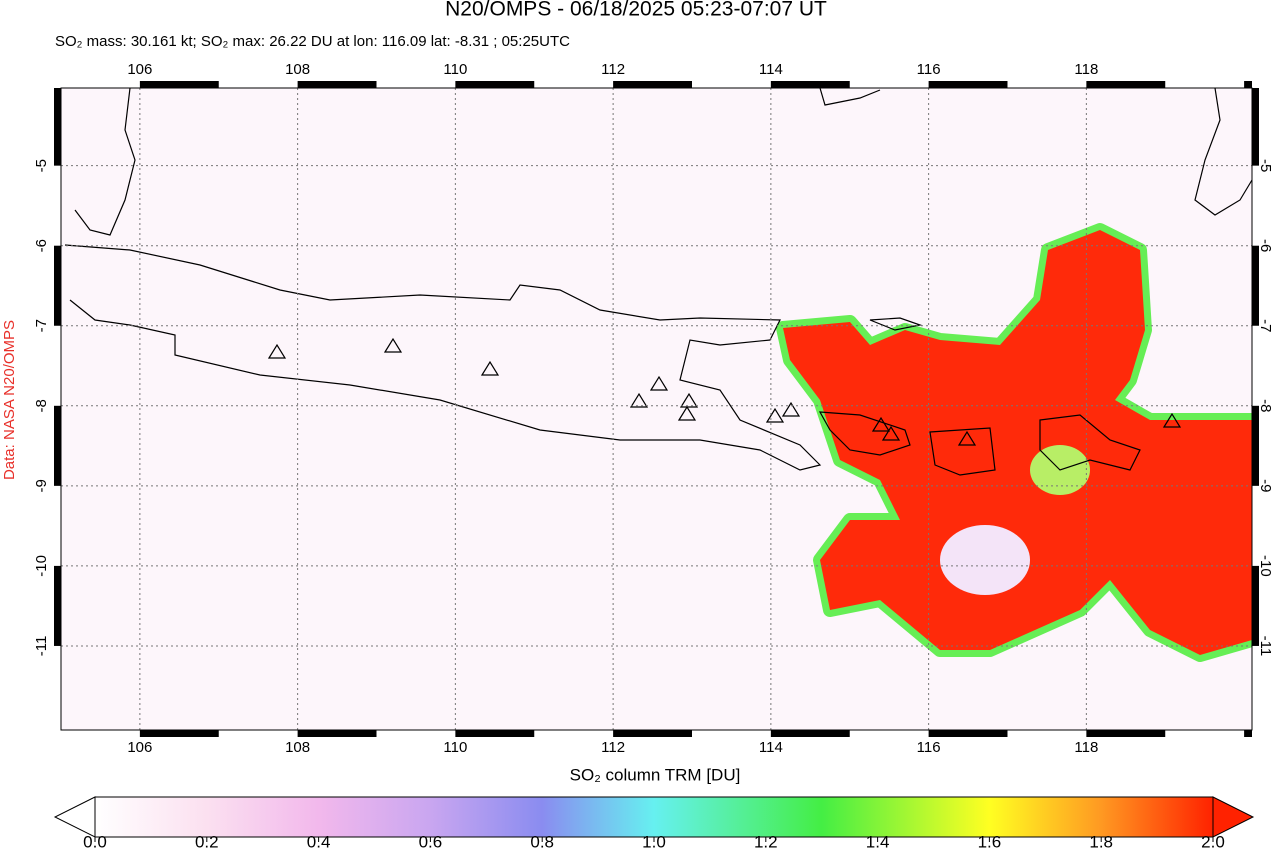 This screenshot has width=1272, height=858. What do you see at coordinates (9, 400) in the screenshot?
I see `credit: Data: NASA N20/OMPS` at bounding box center [9, 400].